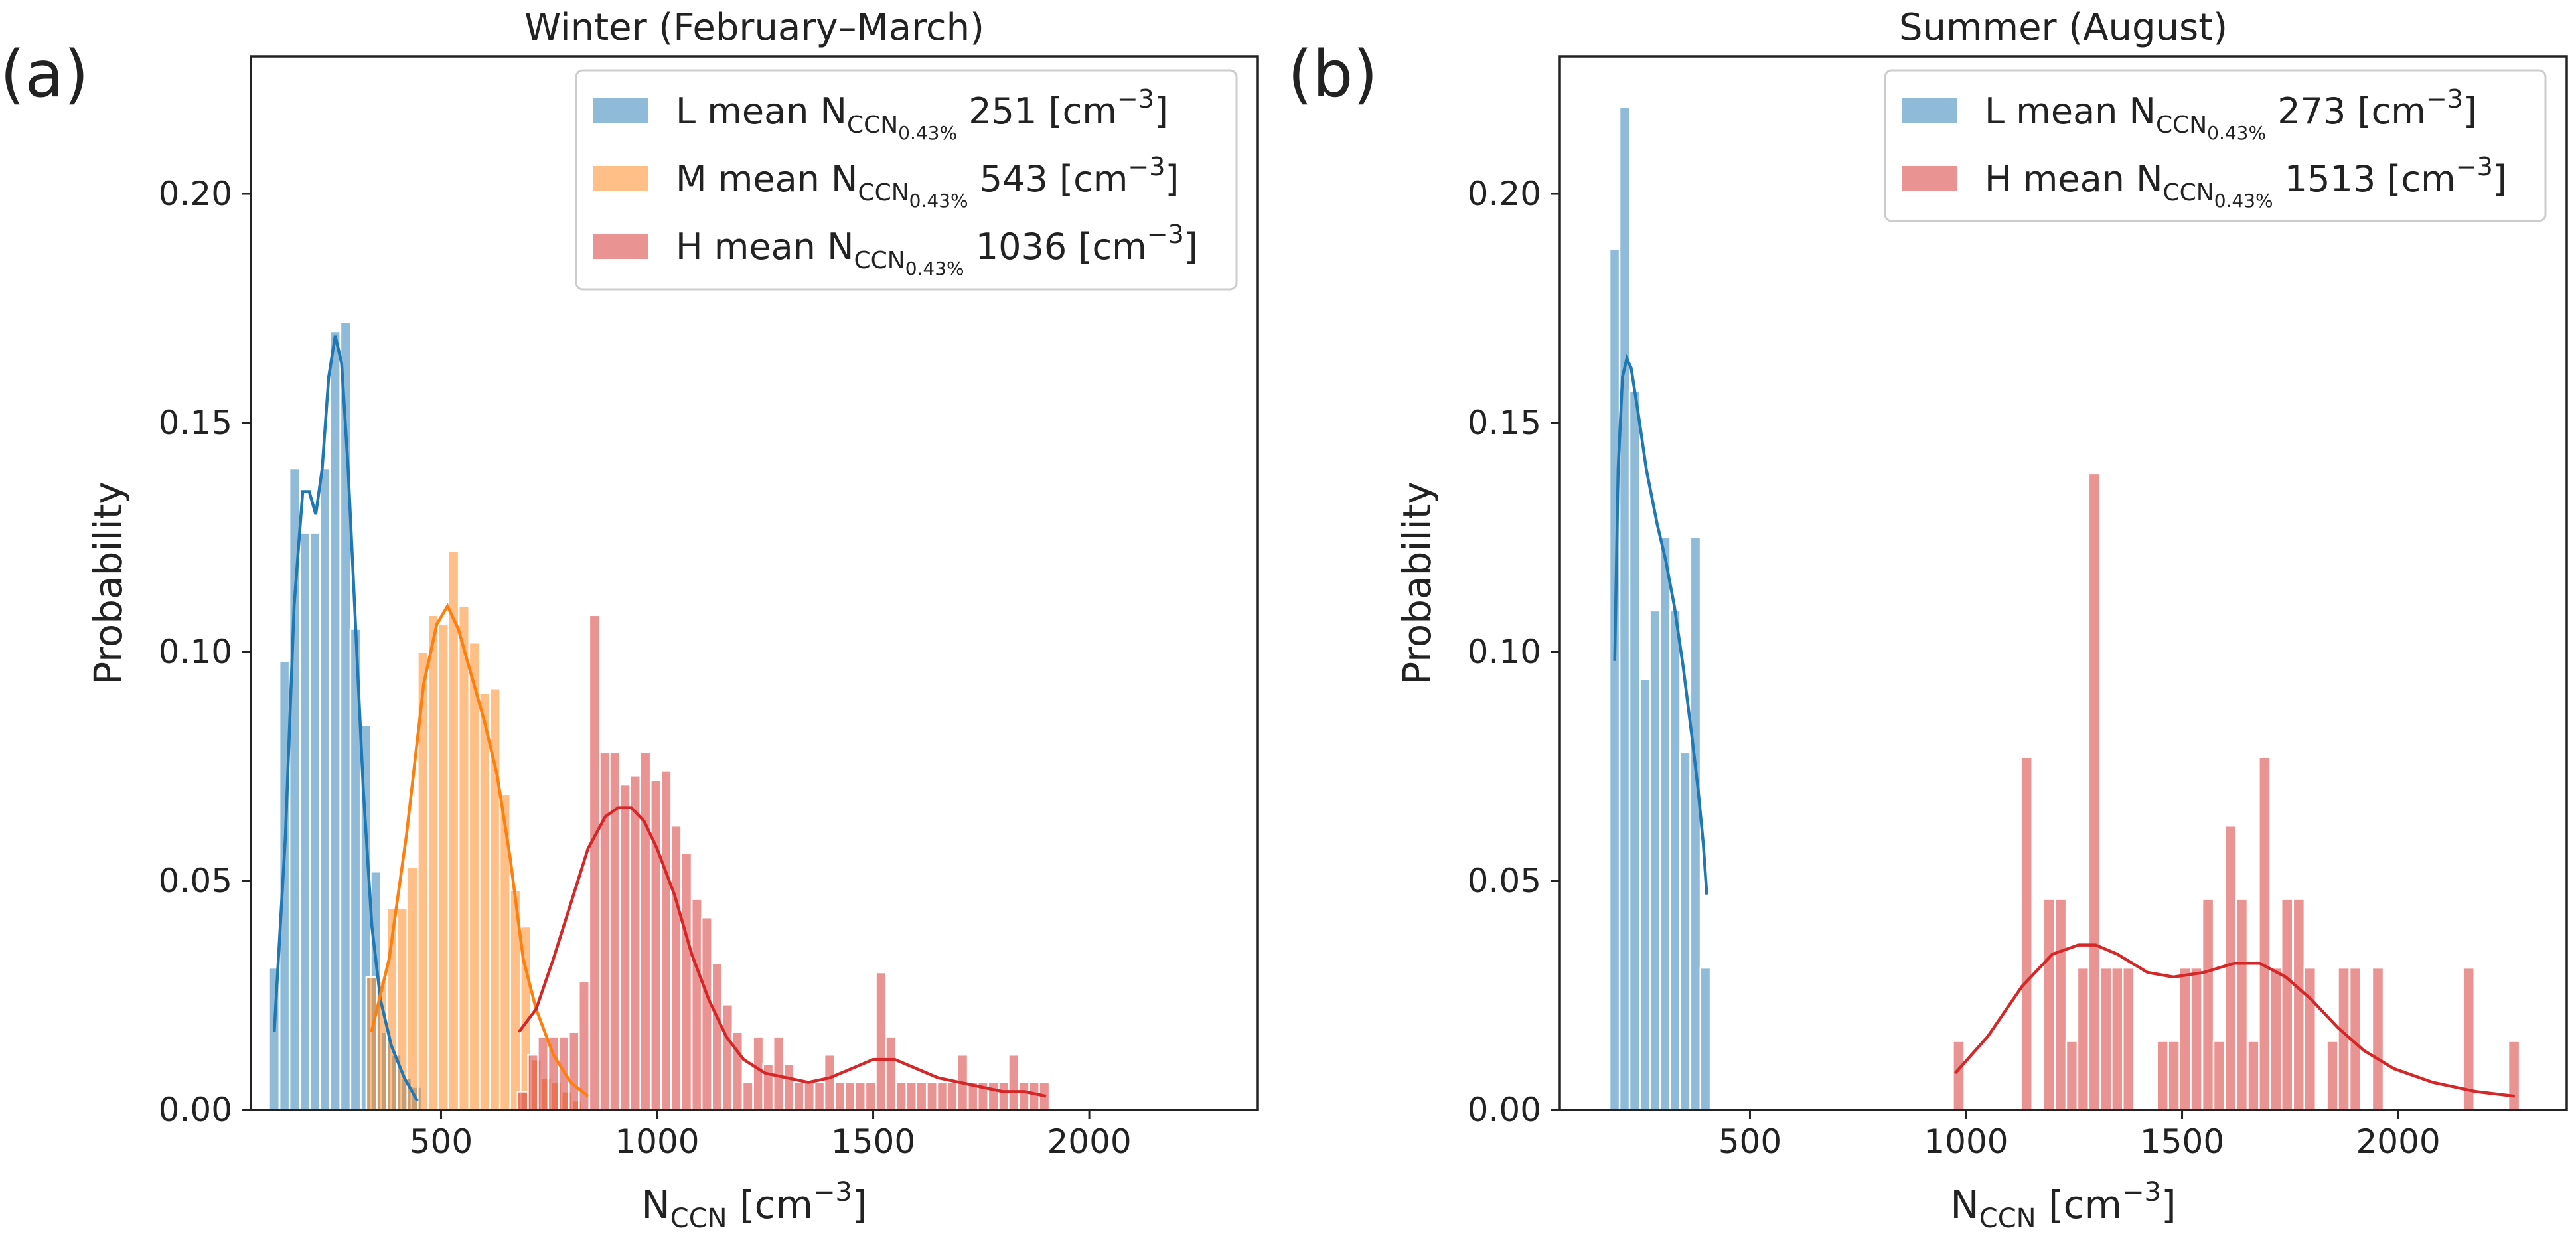 This screenshot has height=1234, width=2576. Describe the element at coordinates (1418, 583) in the screenshot. I see `y-axis-label: Probability` at that location.